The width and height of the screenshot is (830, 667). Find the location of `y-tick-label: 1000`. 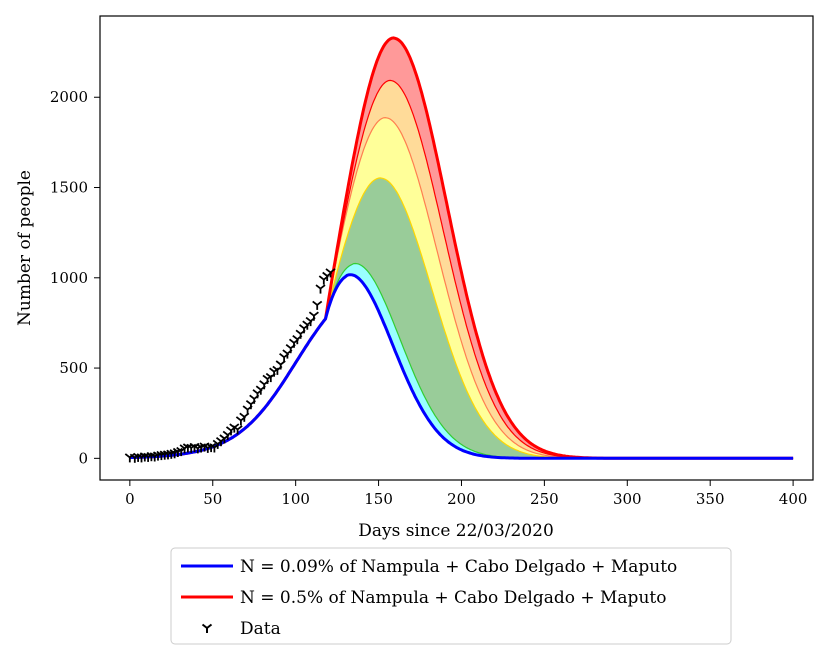

y-tick-label: 1000 is located at coordinates (69, 278).